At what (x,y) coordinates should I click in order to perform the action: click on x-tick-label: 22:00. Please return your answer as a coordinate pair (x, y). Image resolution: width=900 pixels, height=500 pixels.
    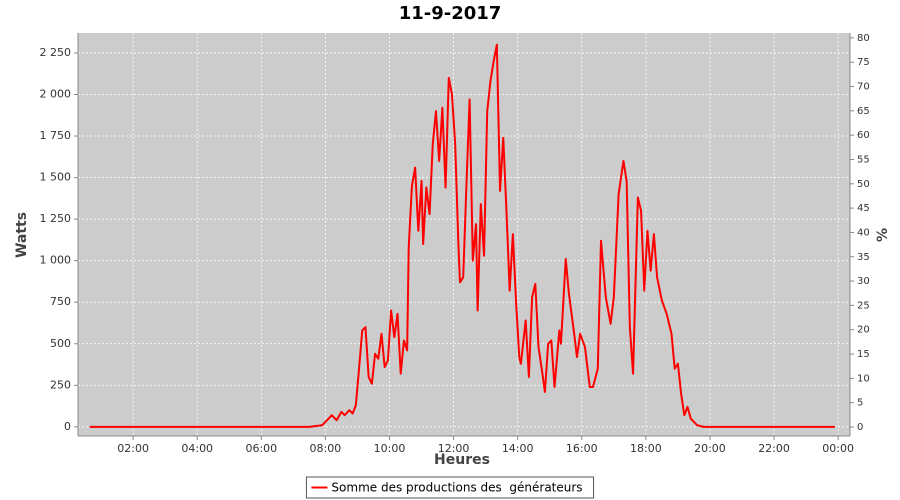
    Looking at the image, I should click on (774, 448).